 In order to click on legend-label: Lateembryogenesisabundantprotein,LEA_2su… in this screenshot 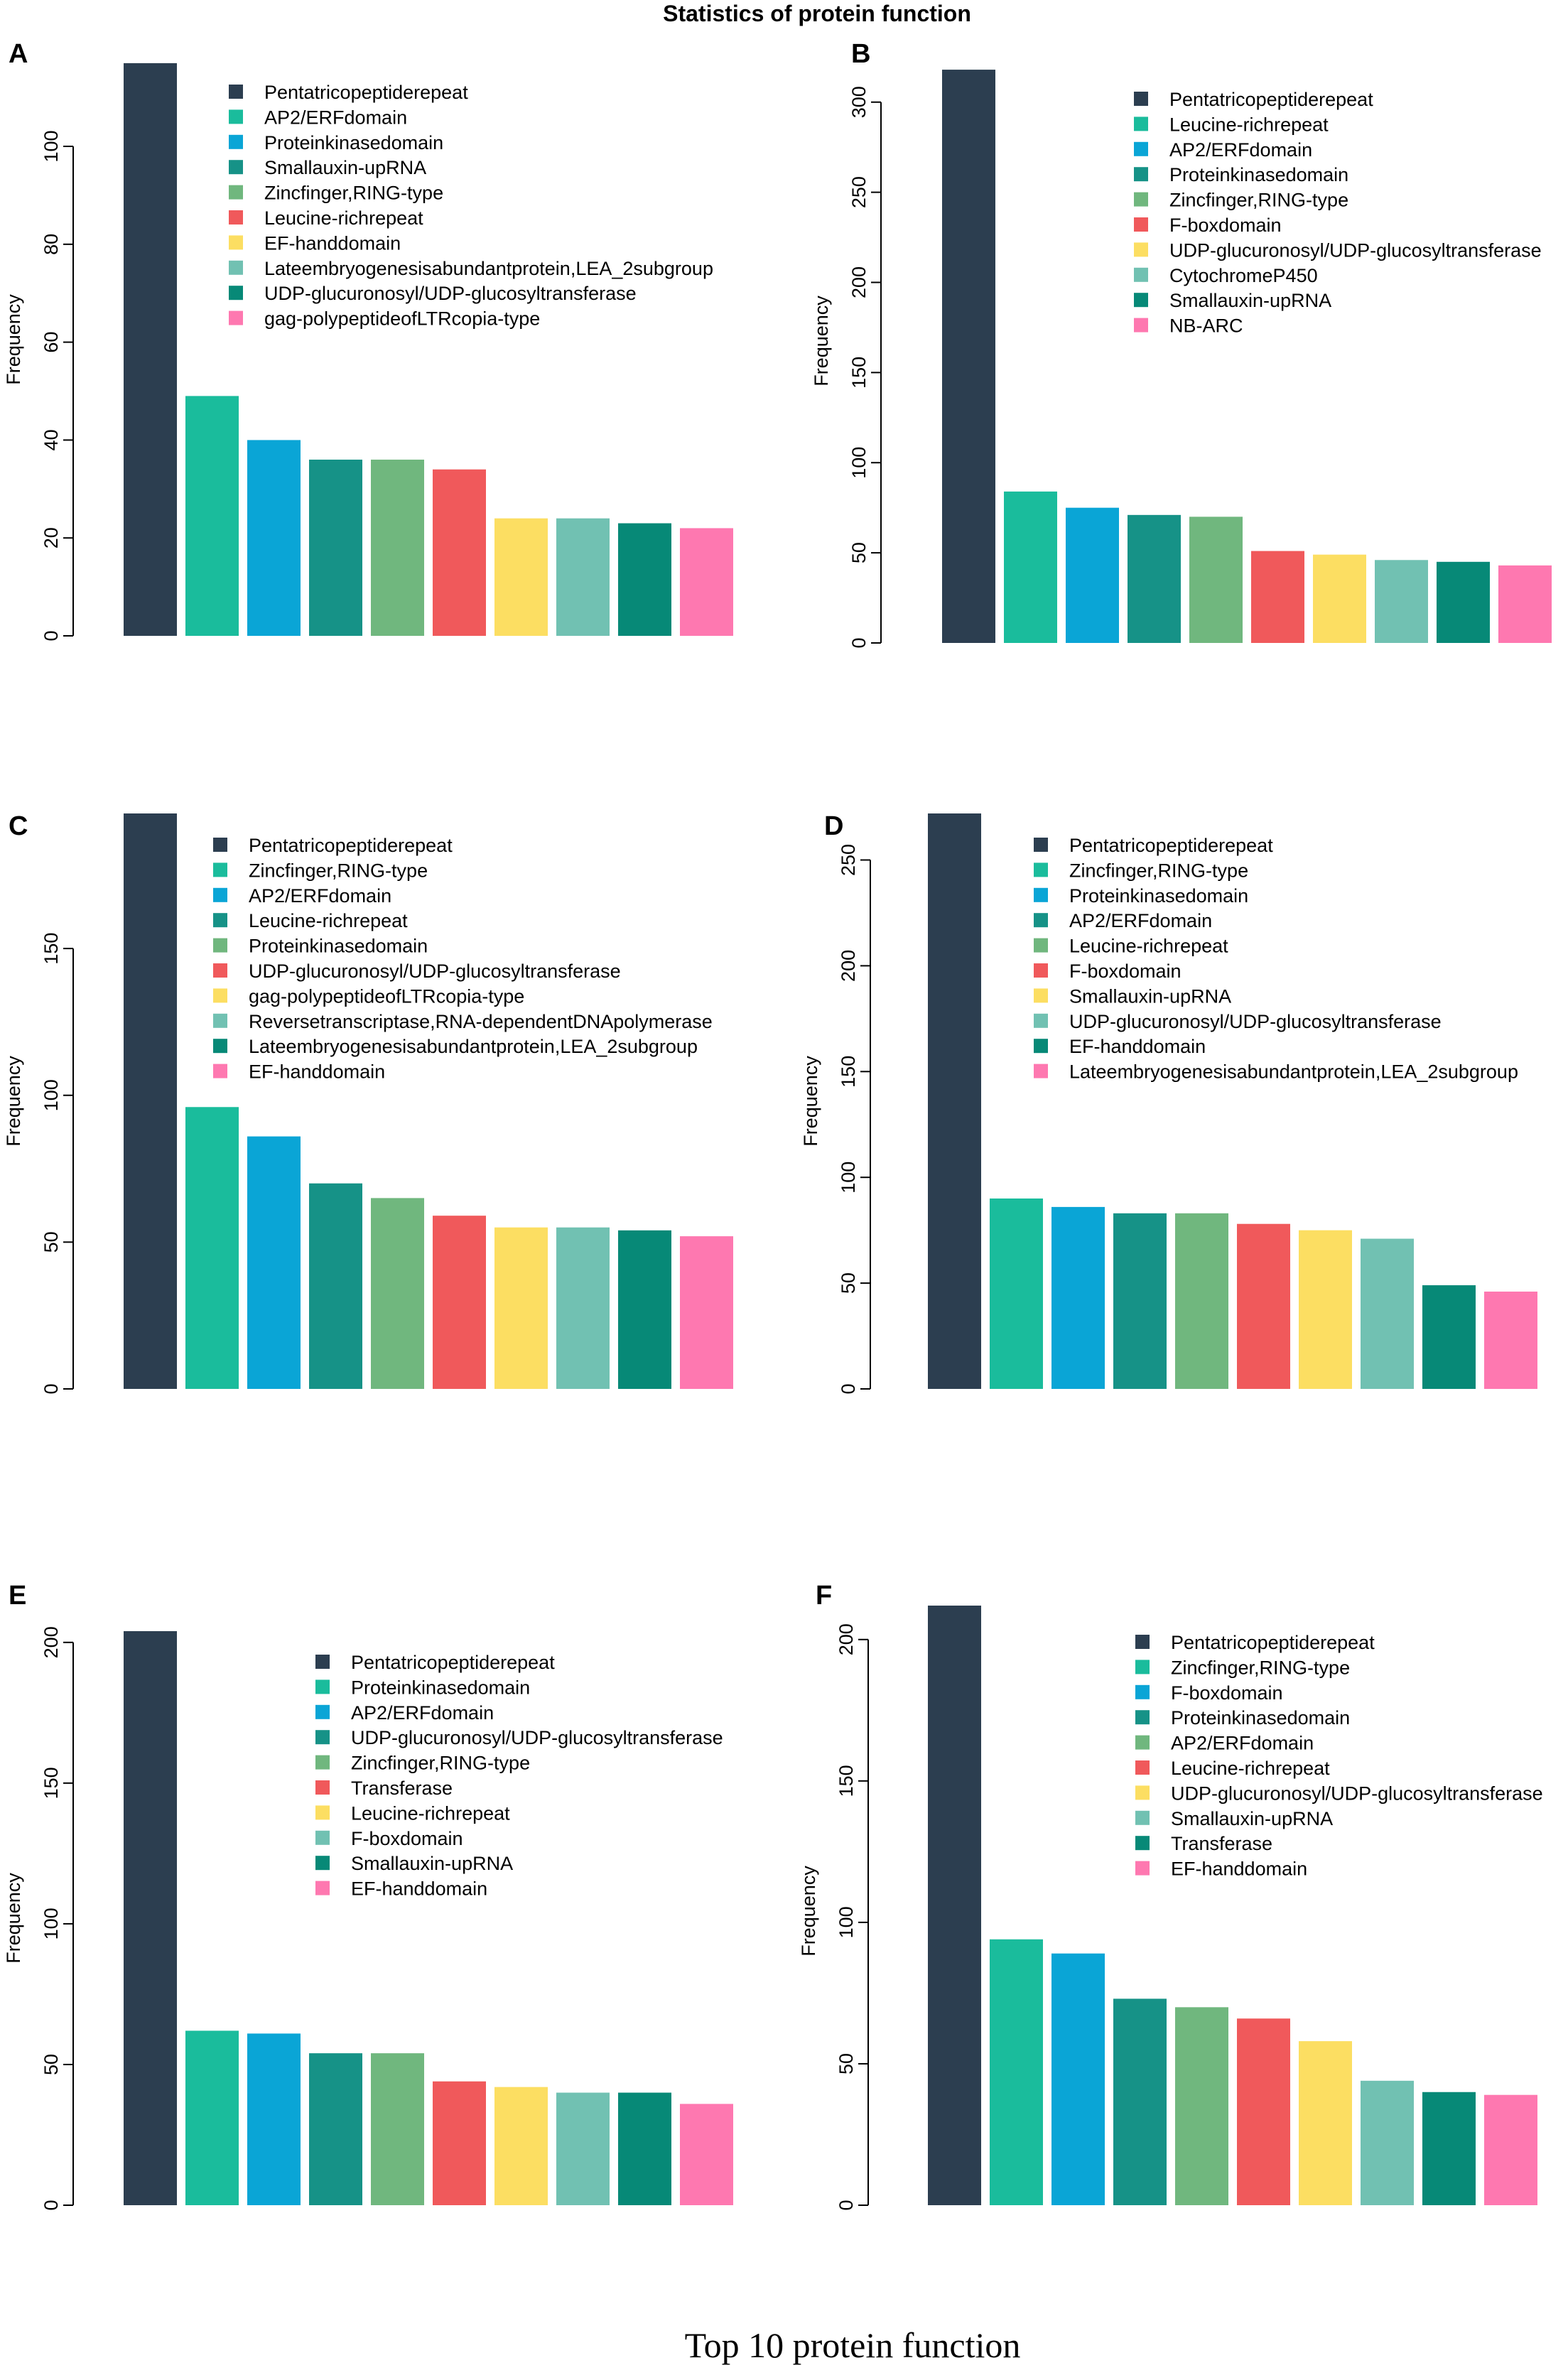, I will do `click(1293, 1072)`.